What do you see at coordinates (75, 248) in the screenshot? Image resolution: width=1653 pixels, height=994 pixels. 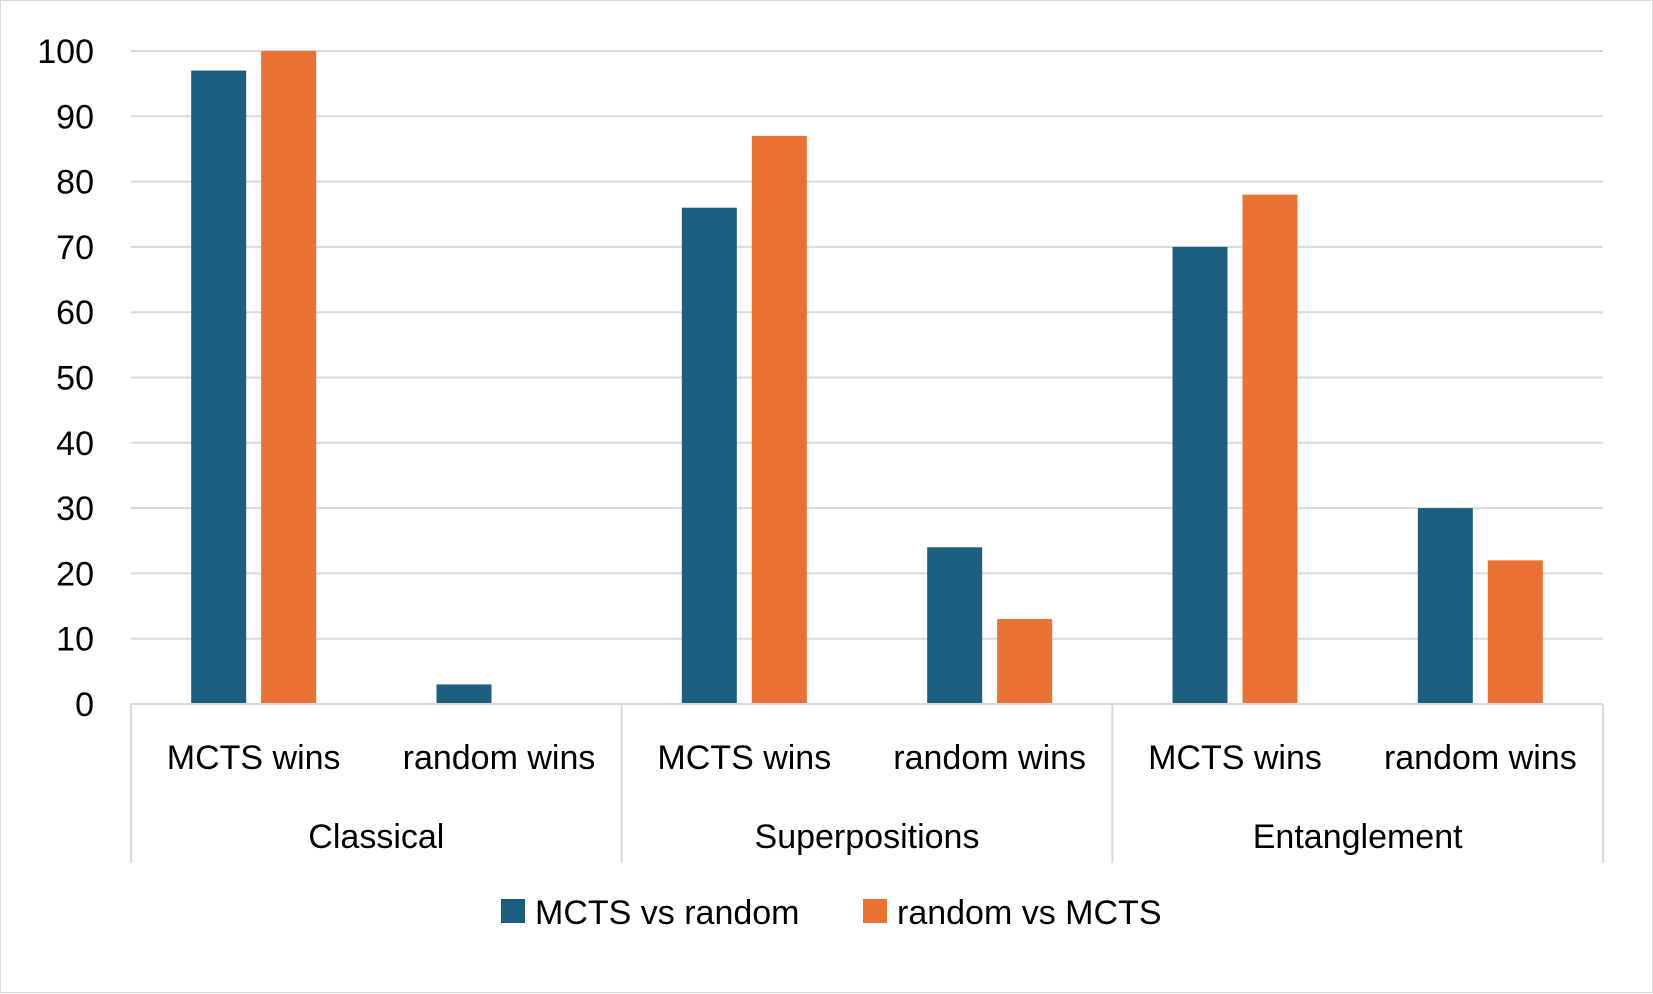 I see `y-tick-label: 70` at bounding box center [75, 248].